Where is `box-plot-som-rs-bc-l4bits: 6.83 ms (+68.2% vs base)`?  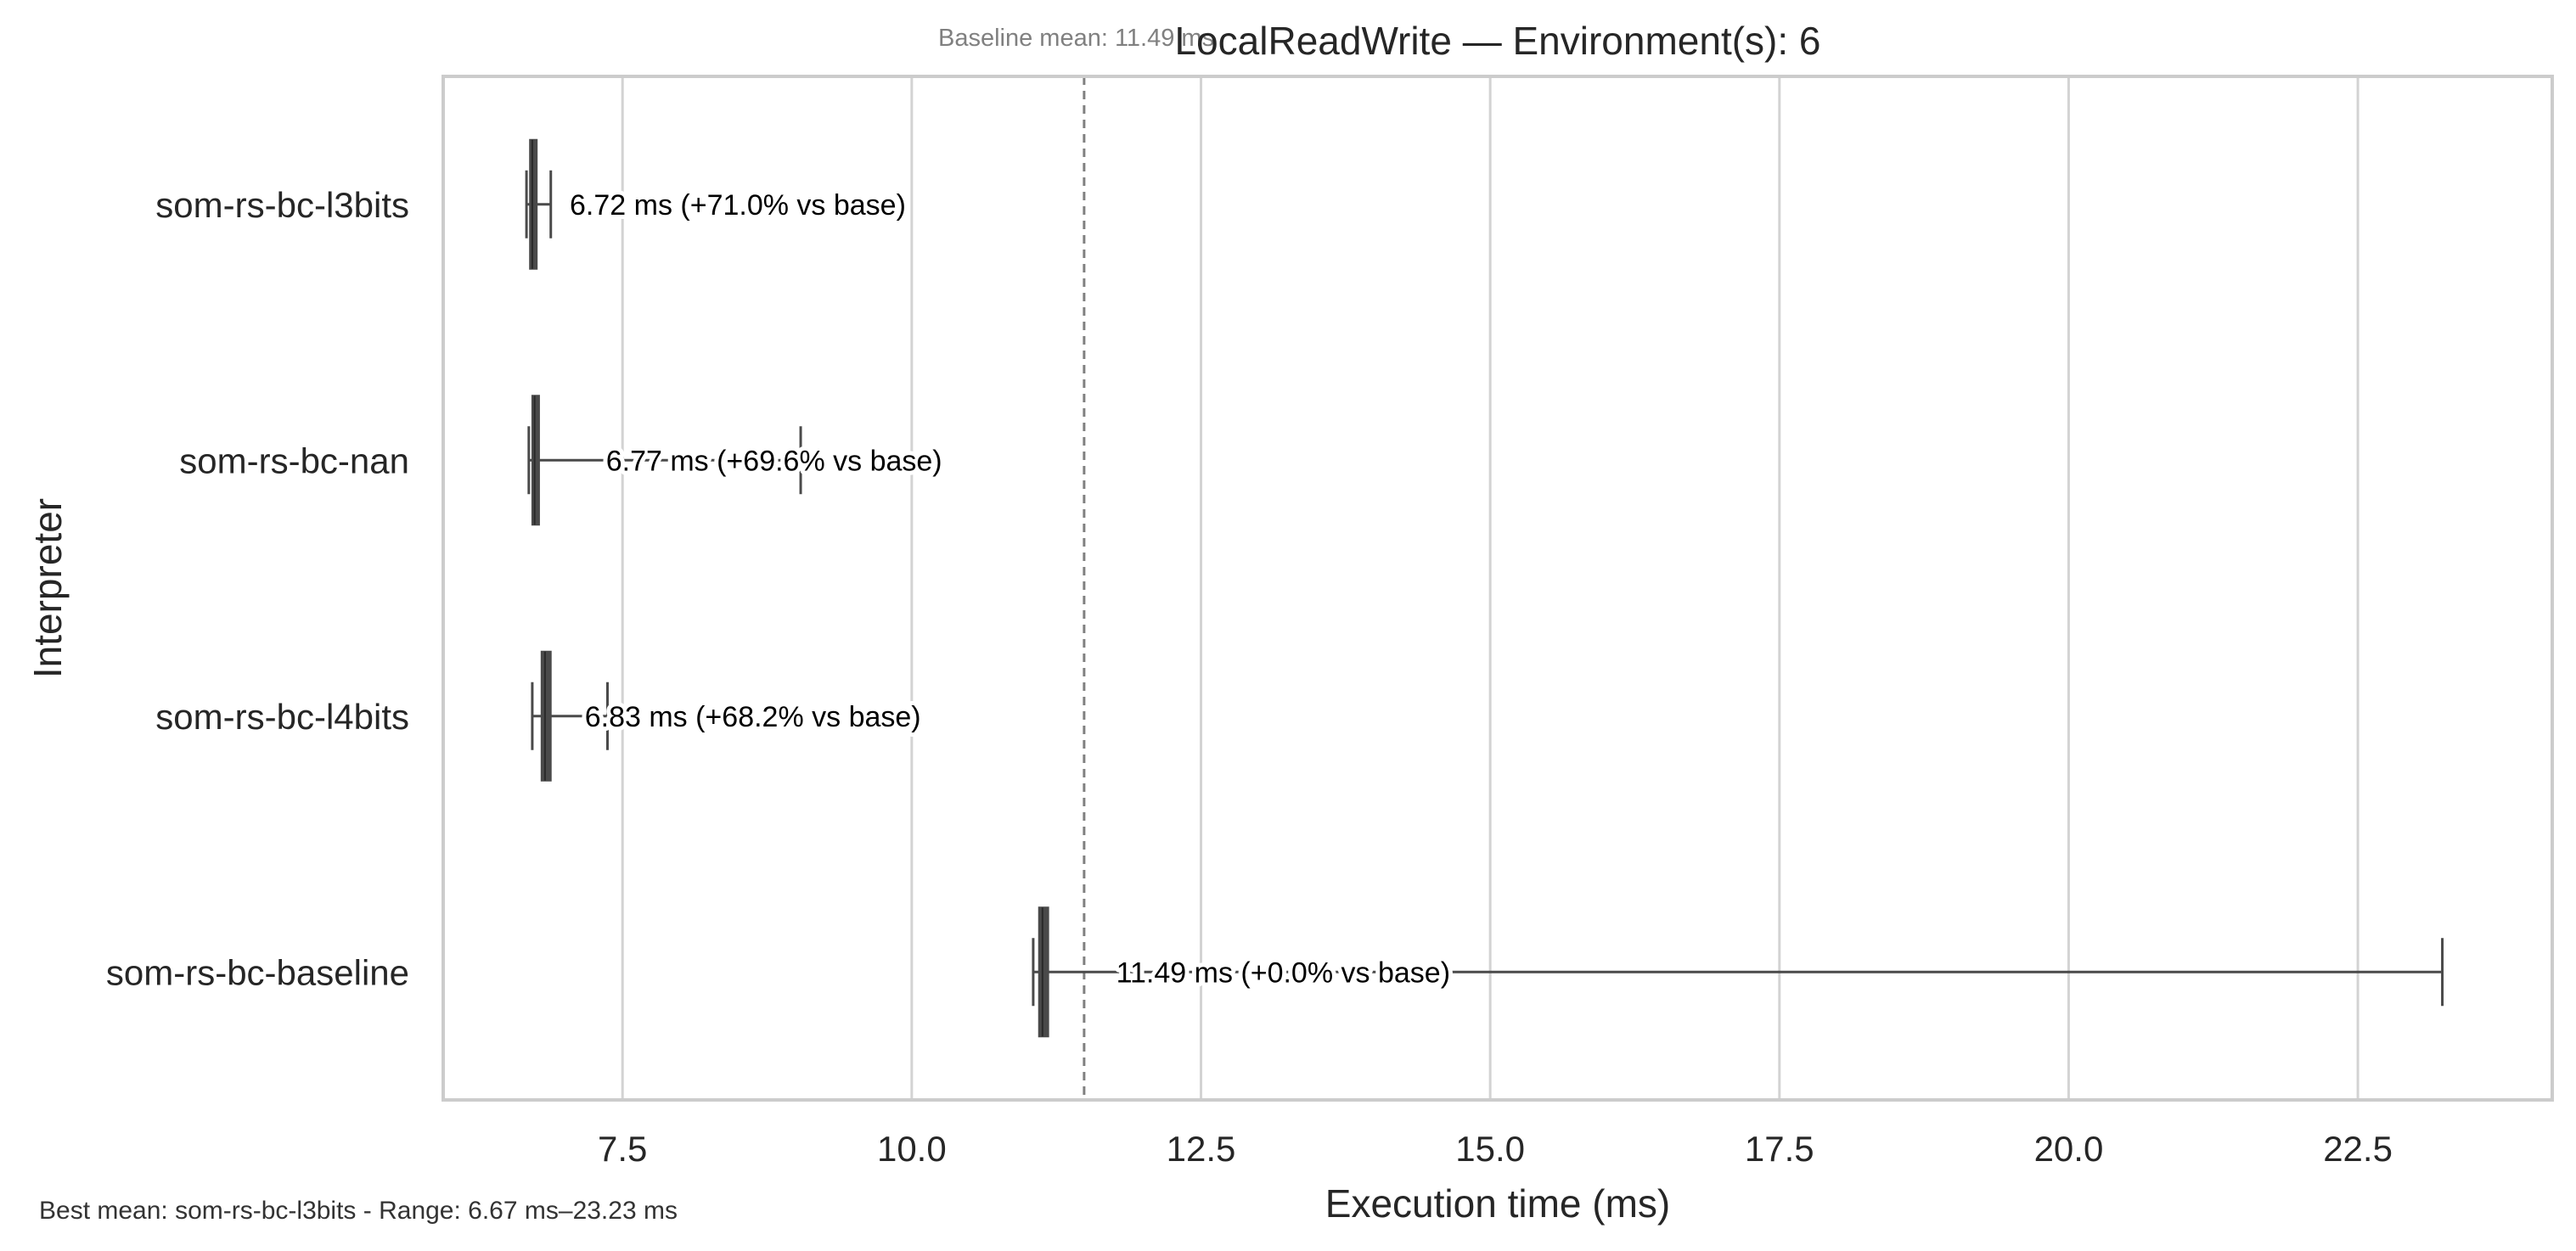
box-plot-som-rs-bc-l4bits: 6.83 ms (+68.2% vs base) is located at coordinates (728, 716).